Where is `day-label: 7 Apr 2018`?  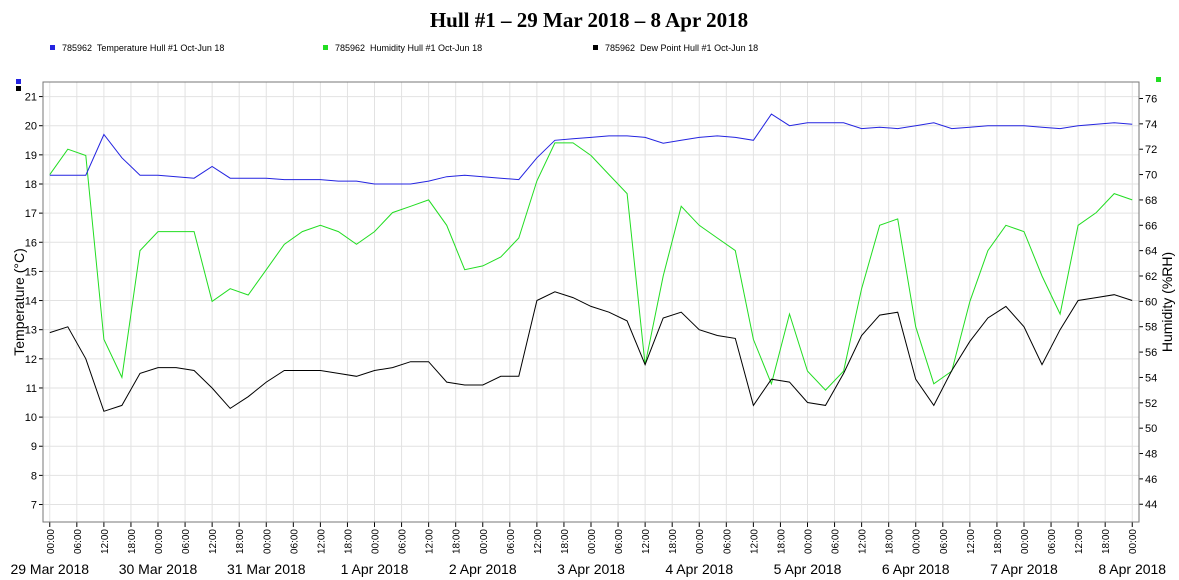
day-label: 7 Apr 2018 is located at coordinates (1024, 569).